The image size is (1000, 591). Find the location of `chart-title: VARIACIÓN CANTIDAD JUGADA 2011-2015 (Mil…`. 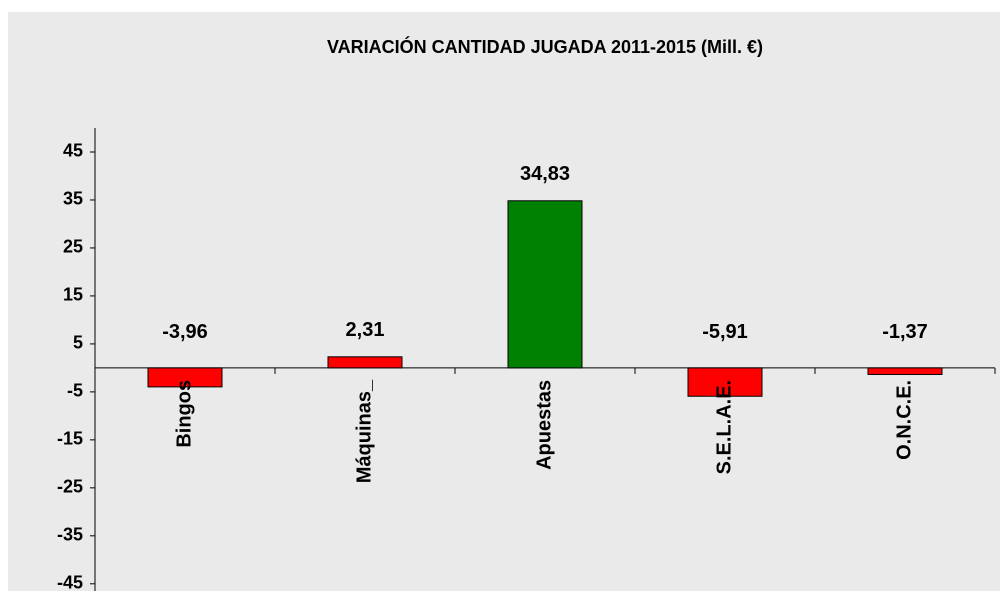

chart-title: VARIACIÓN CANTIDAD JUGADA 2011-2015 (Mil… is located at coordinates (545, 46).